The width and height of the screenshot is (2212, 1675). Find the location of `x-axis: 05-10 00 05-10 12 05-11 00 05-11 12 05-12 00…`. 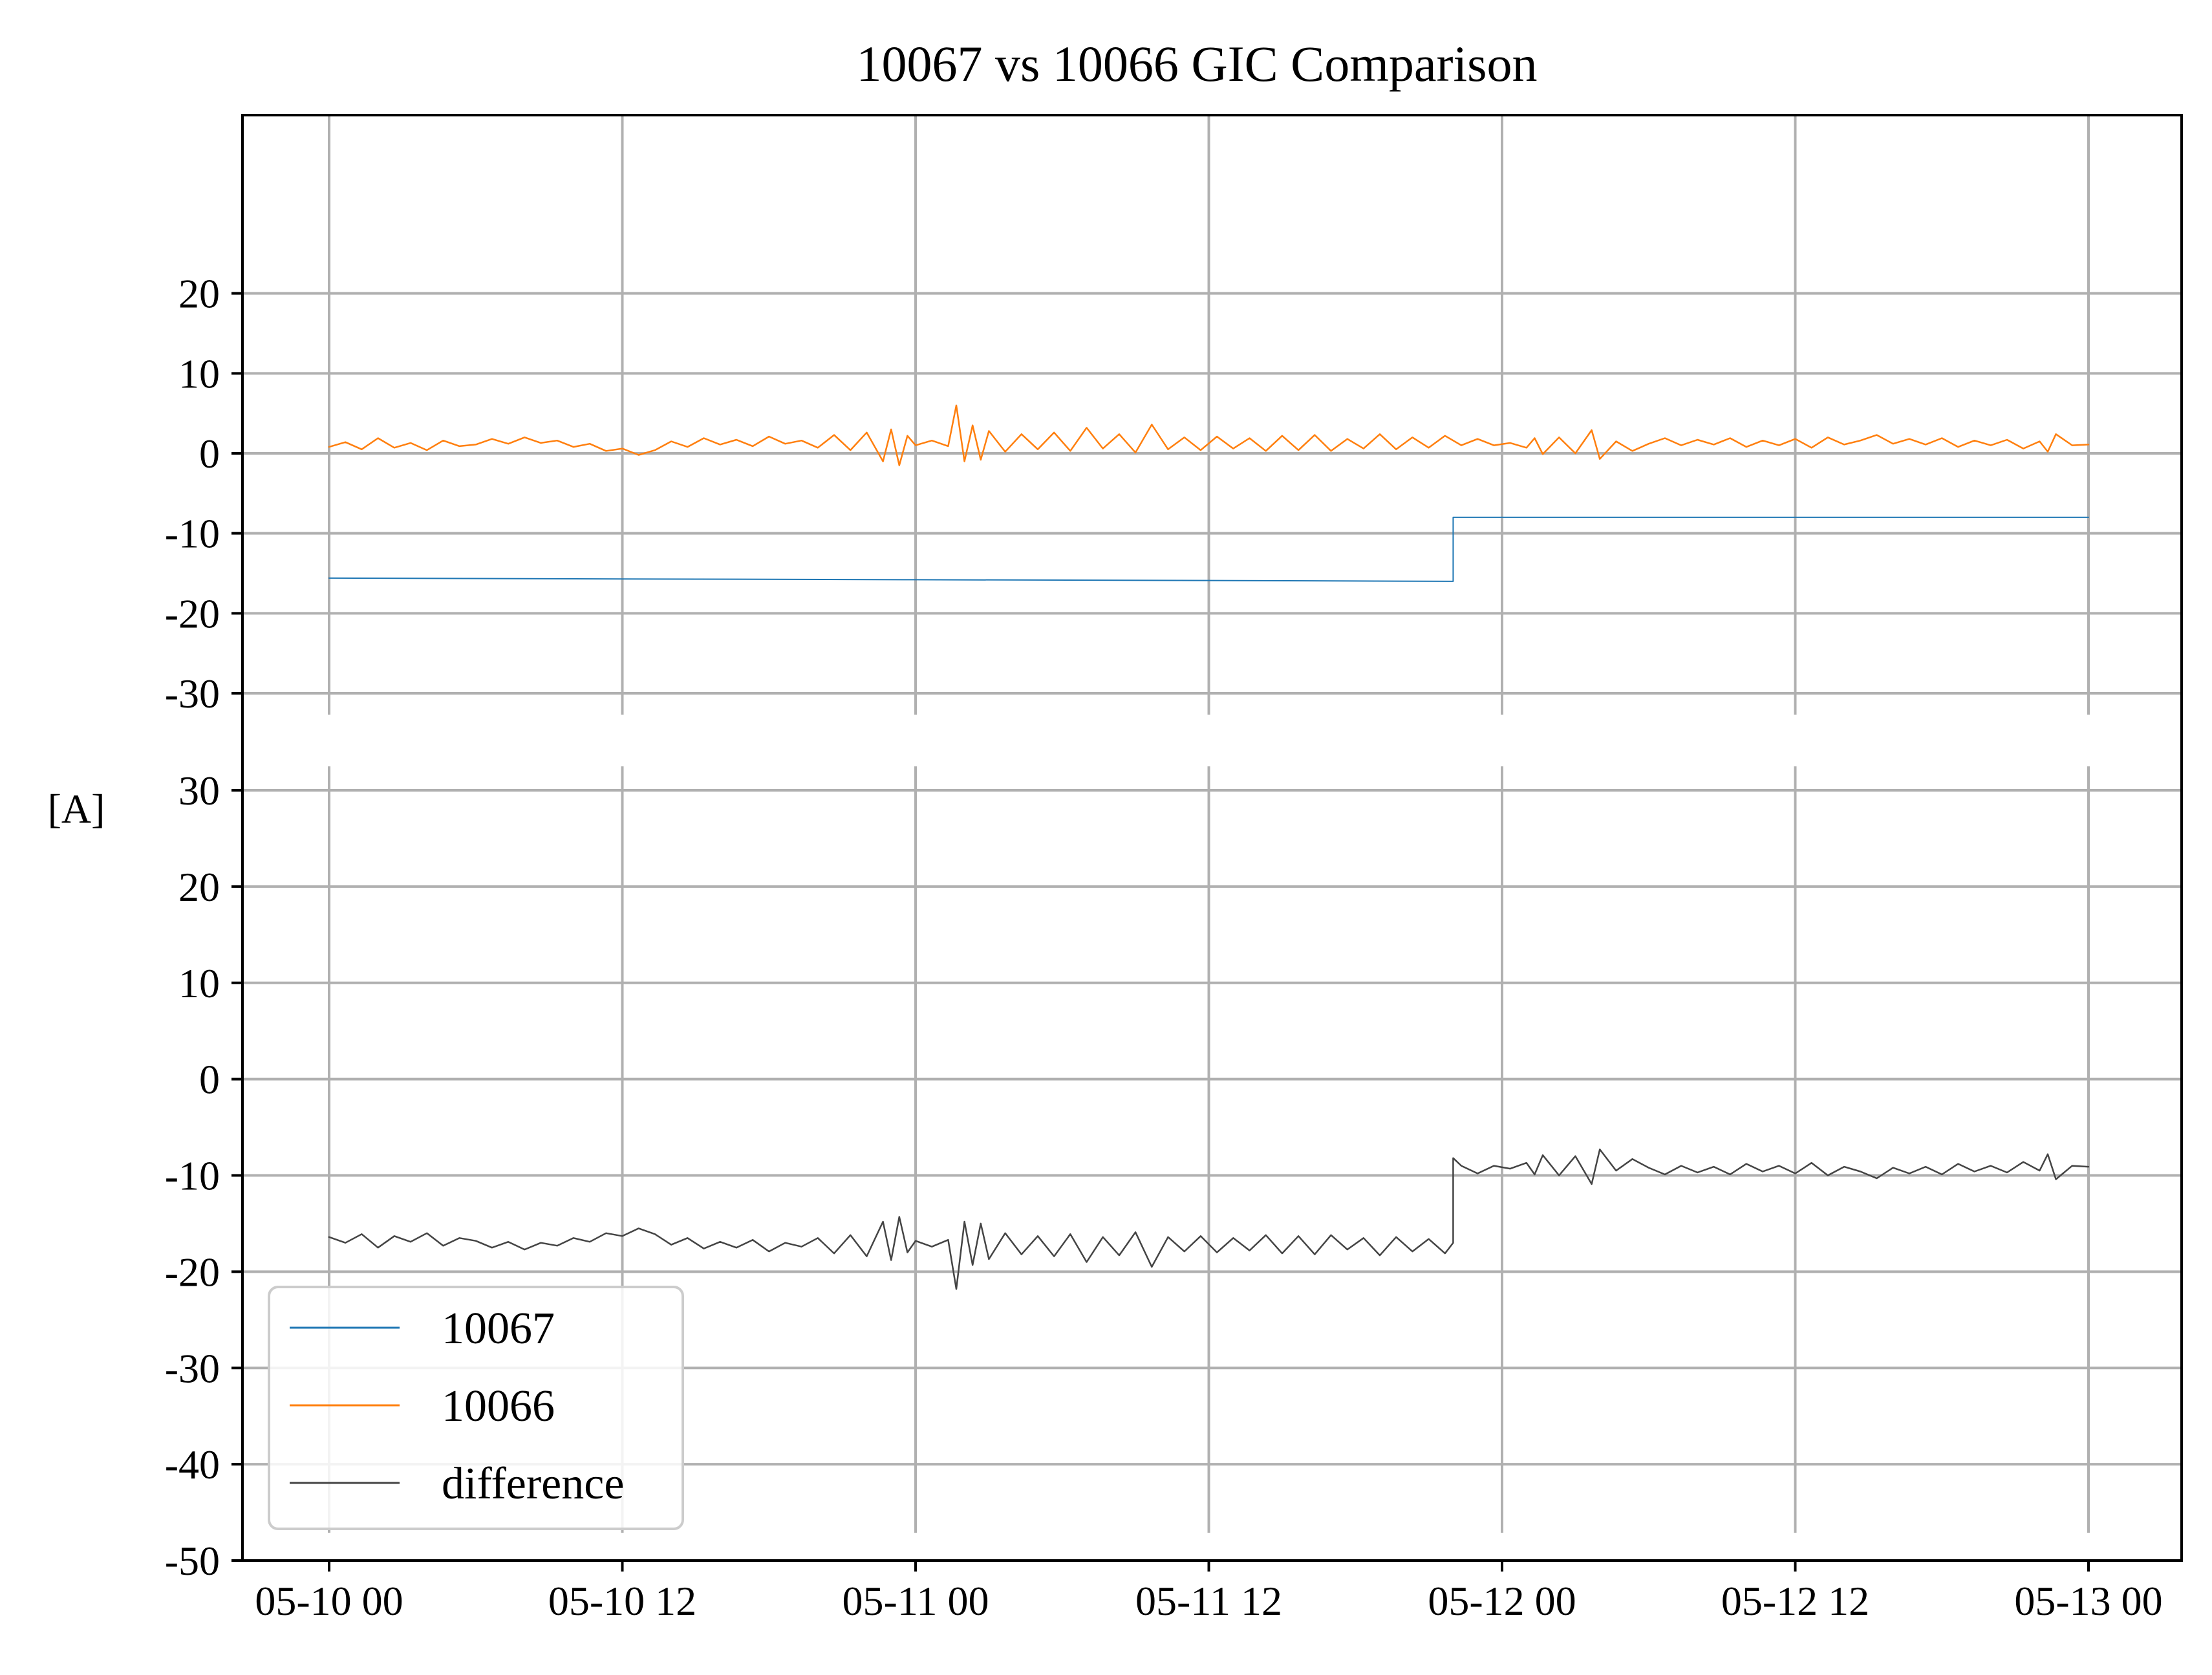

x-axis: 05-10 00 05-10 12 05-11 00 05-11 12 05-12 00… is located at coordinates (1209, 1592).